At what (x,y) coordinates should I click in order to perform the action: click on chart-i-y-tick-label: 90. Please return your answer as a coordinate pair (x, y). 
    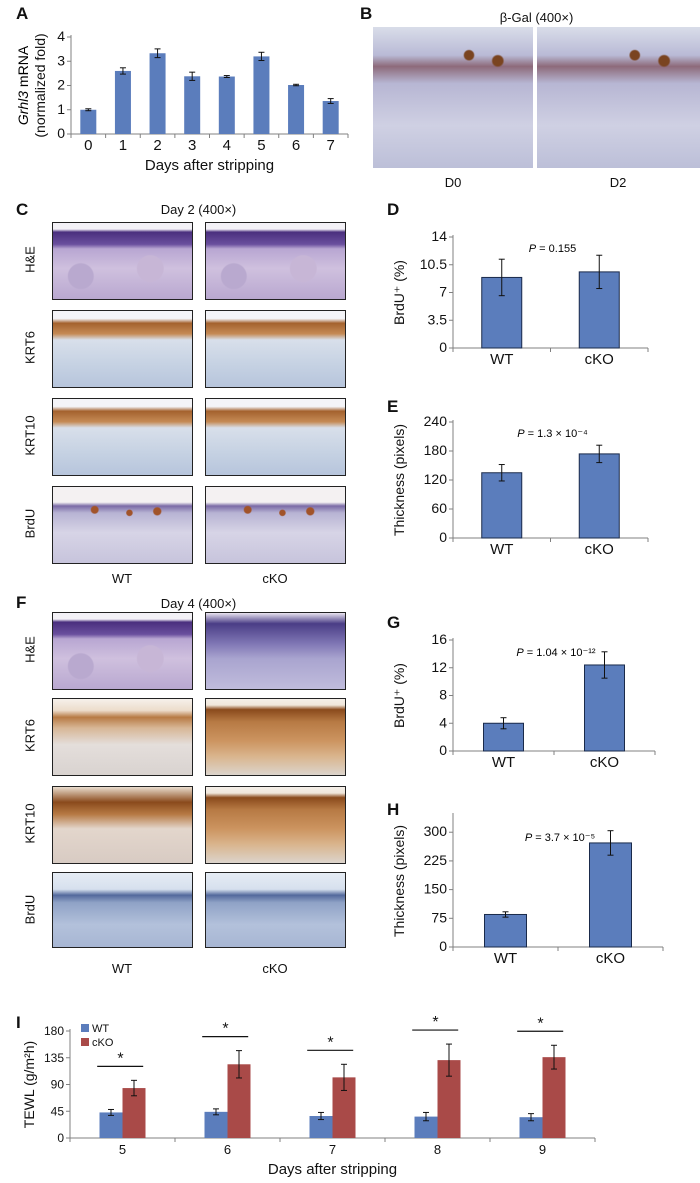
    Looking at the image, I should click on (58, 1085).